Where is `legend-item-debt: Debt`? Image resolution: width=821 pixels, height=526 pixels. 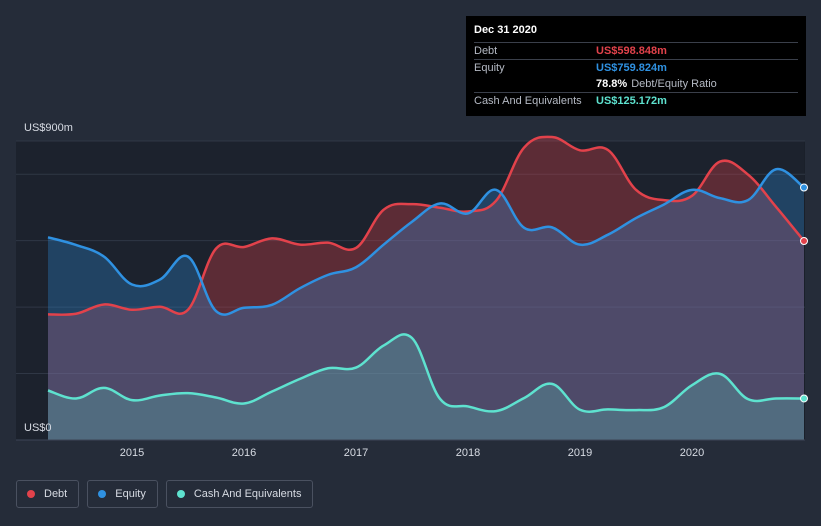 legend-item-debt: Debt is located at coordinates (48, 494).